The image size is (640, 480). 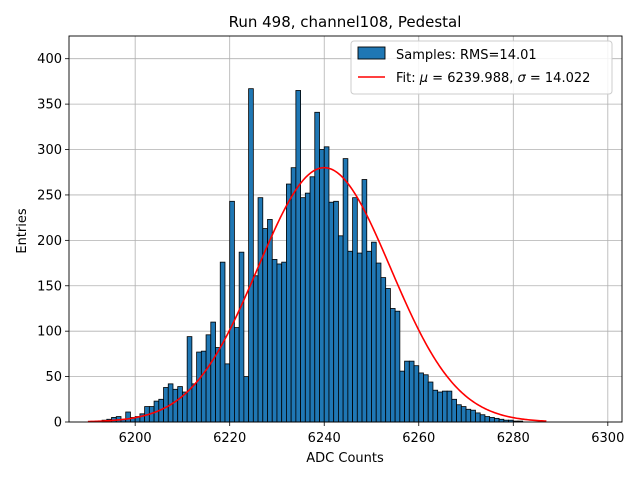 I want to click on legend-histogram-label: Samples: RMS=14.01, so click(x=466, y=55).